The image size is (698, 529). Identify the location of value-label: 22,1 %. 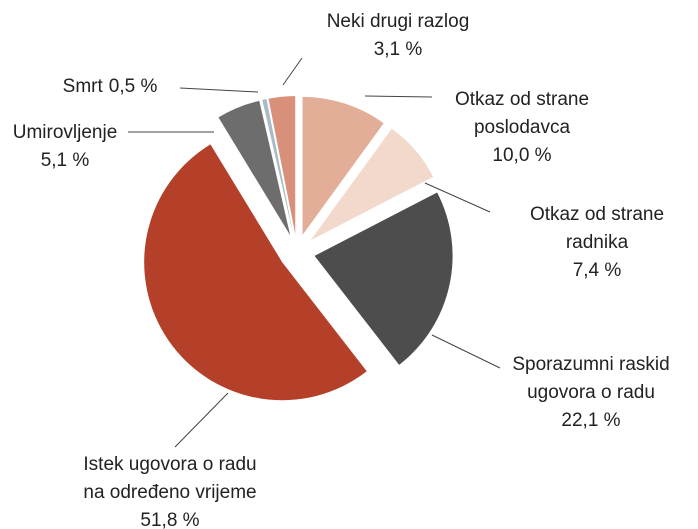
(590, 420).